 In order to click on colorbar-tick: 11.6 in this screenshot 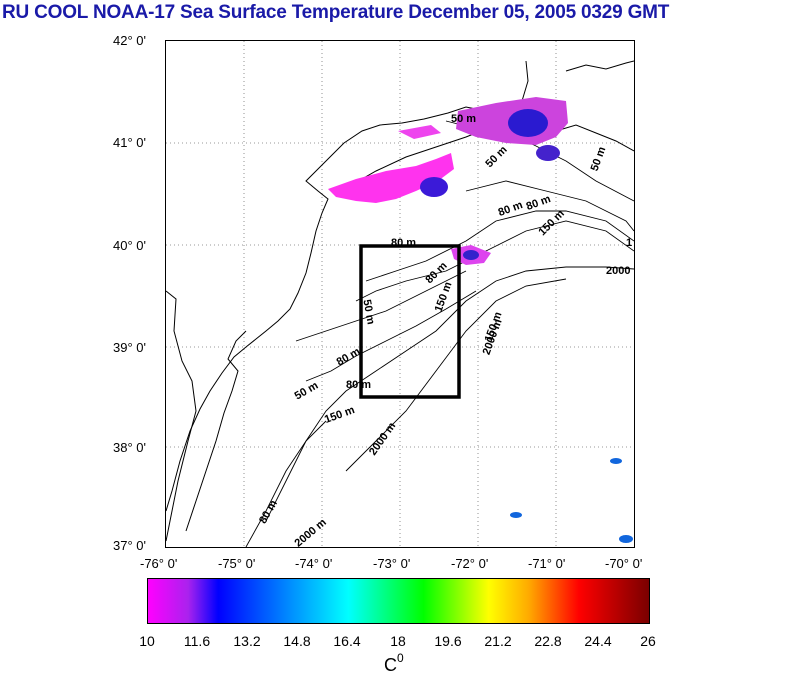, I will do `click(197, 641)`.